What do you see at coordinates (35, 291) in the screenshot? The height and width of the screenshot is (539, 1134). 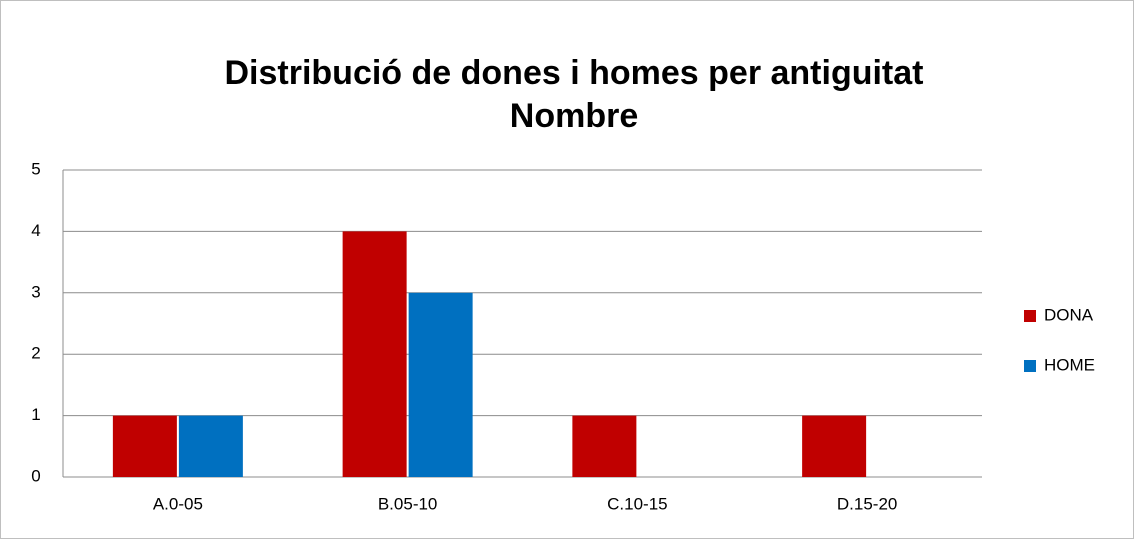 I see `y-tick-label: 3` at bounding box center [35, 291].